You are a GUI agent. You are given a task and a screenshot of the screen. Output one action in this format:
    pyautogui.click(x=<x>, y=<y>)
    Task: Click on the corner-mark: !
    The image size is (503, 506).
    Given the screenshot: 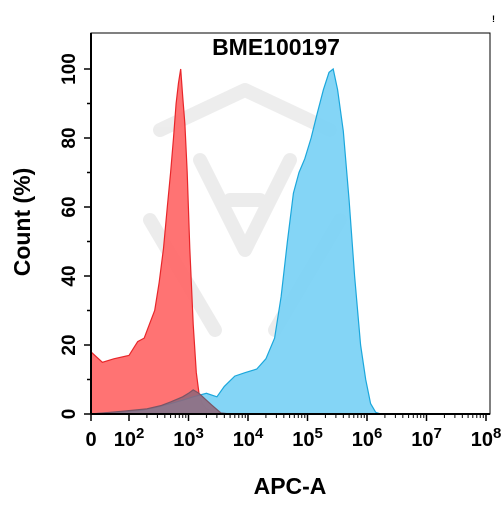 What is the action you would take?
    pyautogui.click(x=493, y=19)
    